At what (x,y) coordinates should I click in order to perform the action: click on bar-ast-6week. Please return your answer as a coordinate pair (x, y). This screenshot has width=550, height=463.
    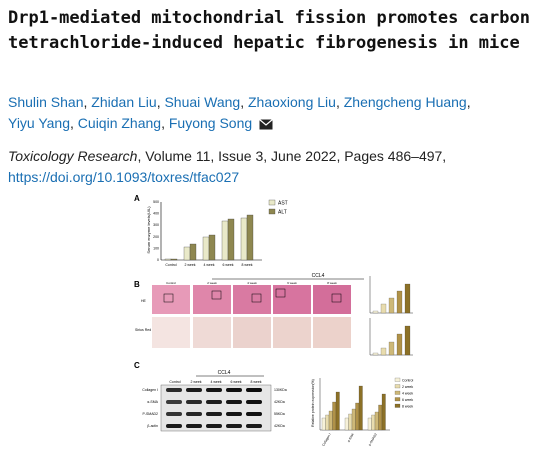
    Looking at the image, I should click on (225, 240).